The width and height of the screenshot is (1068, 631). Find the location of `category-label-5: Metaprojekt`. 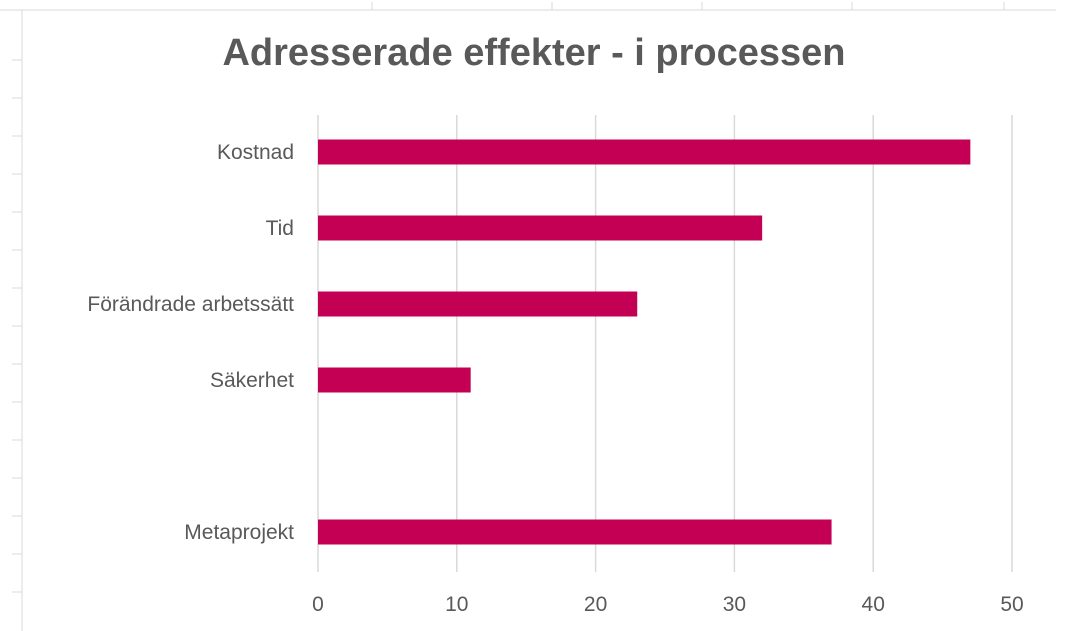

category-label-5: Metaprojekt is located at coordinates (239, 532).